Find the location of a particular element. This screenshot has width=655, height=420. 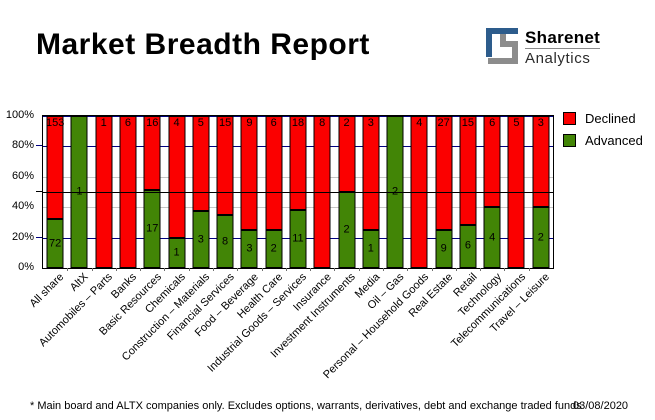

declined-color-swatch is located at coordinates (569, 118).